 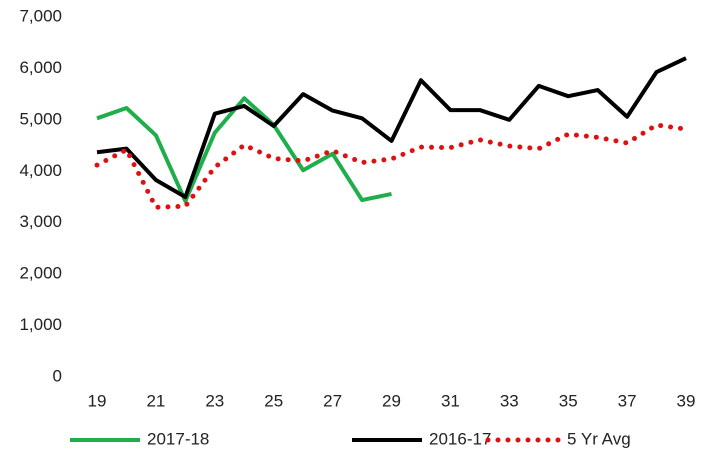 What do you see at coordinates (40, 15) in the screenshot?
I see `y-tick-label: 7,000` at bounding box center [40, 15].